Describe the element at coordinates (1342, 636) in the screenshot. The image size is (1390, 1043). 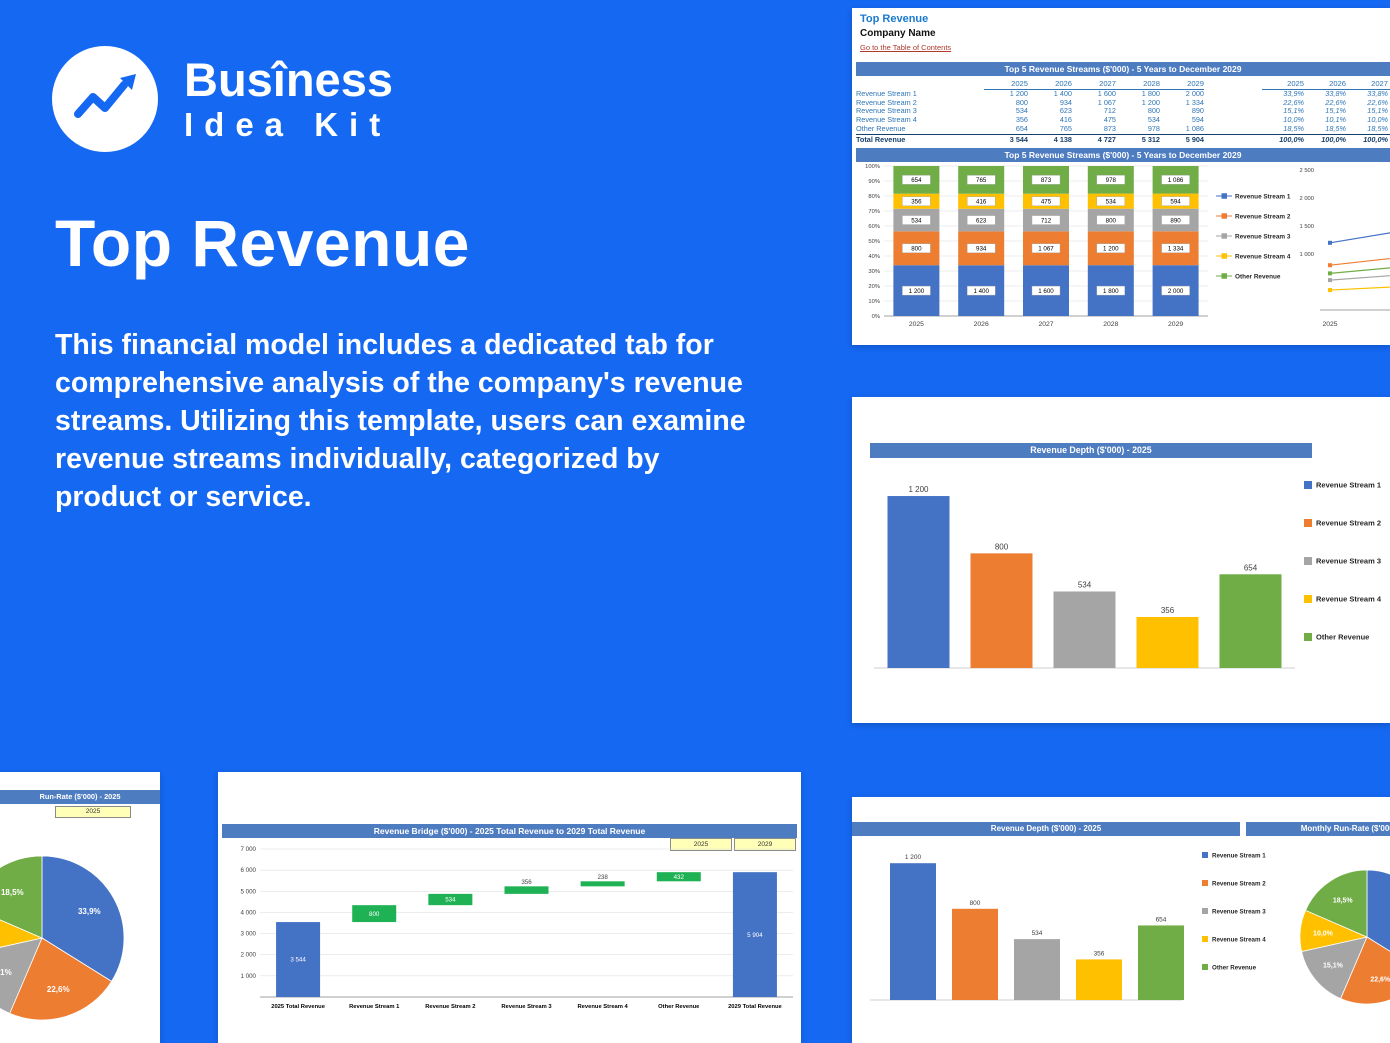
I see `chart-label: Other Revenue` at that location.